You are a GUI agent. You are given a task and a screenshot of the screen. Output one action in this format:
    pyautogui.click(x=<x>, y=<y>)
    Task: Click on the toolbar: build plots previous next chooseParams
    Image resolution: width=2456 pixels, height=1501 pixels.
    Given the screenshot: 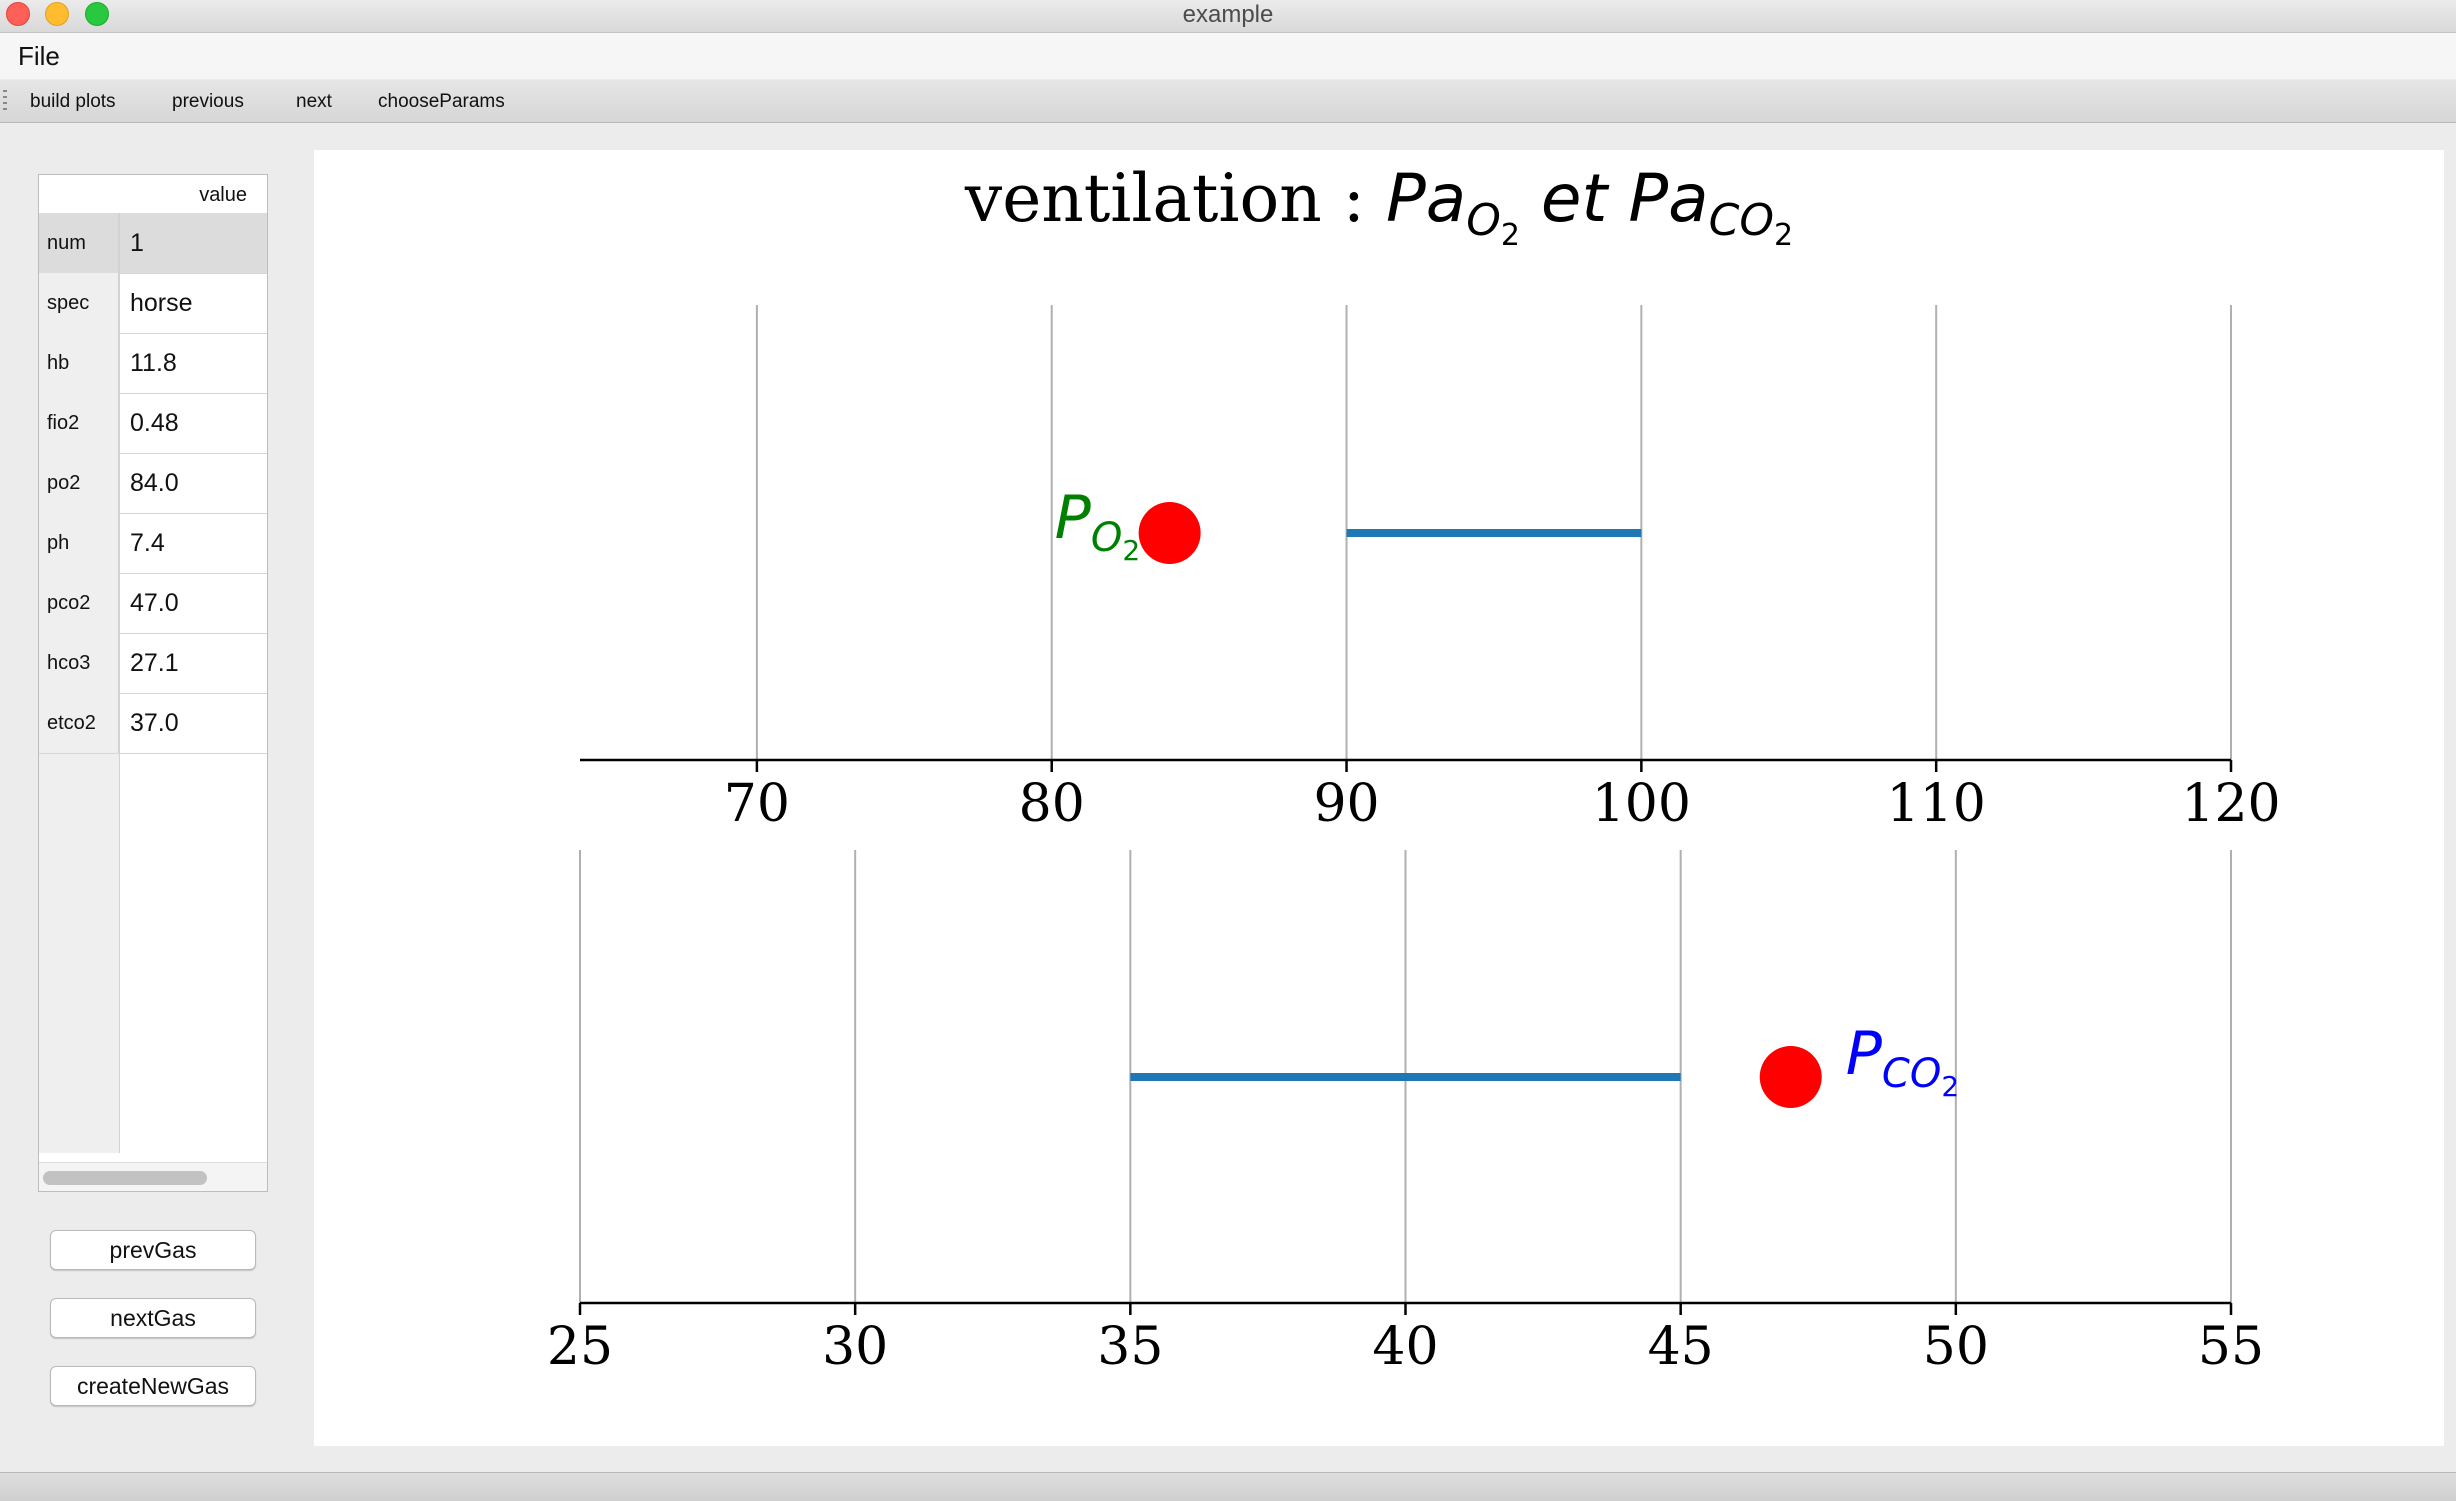 What is the action you would take?
    pyautogui.click(x=1228, y=101)
    